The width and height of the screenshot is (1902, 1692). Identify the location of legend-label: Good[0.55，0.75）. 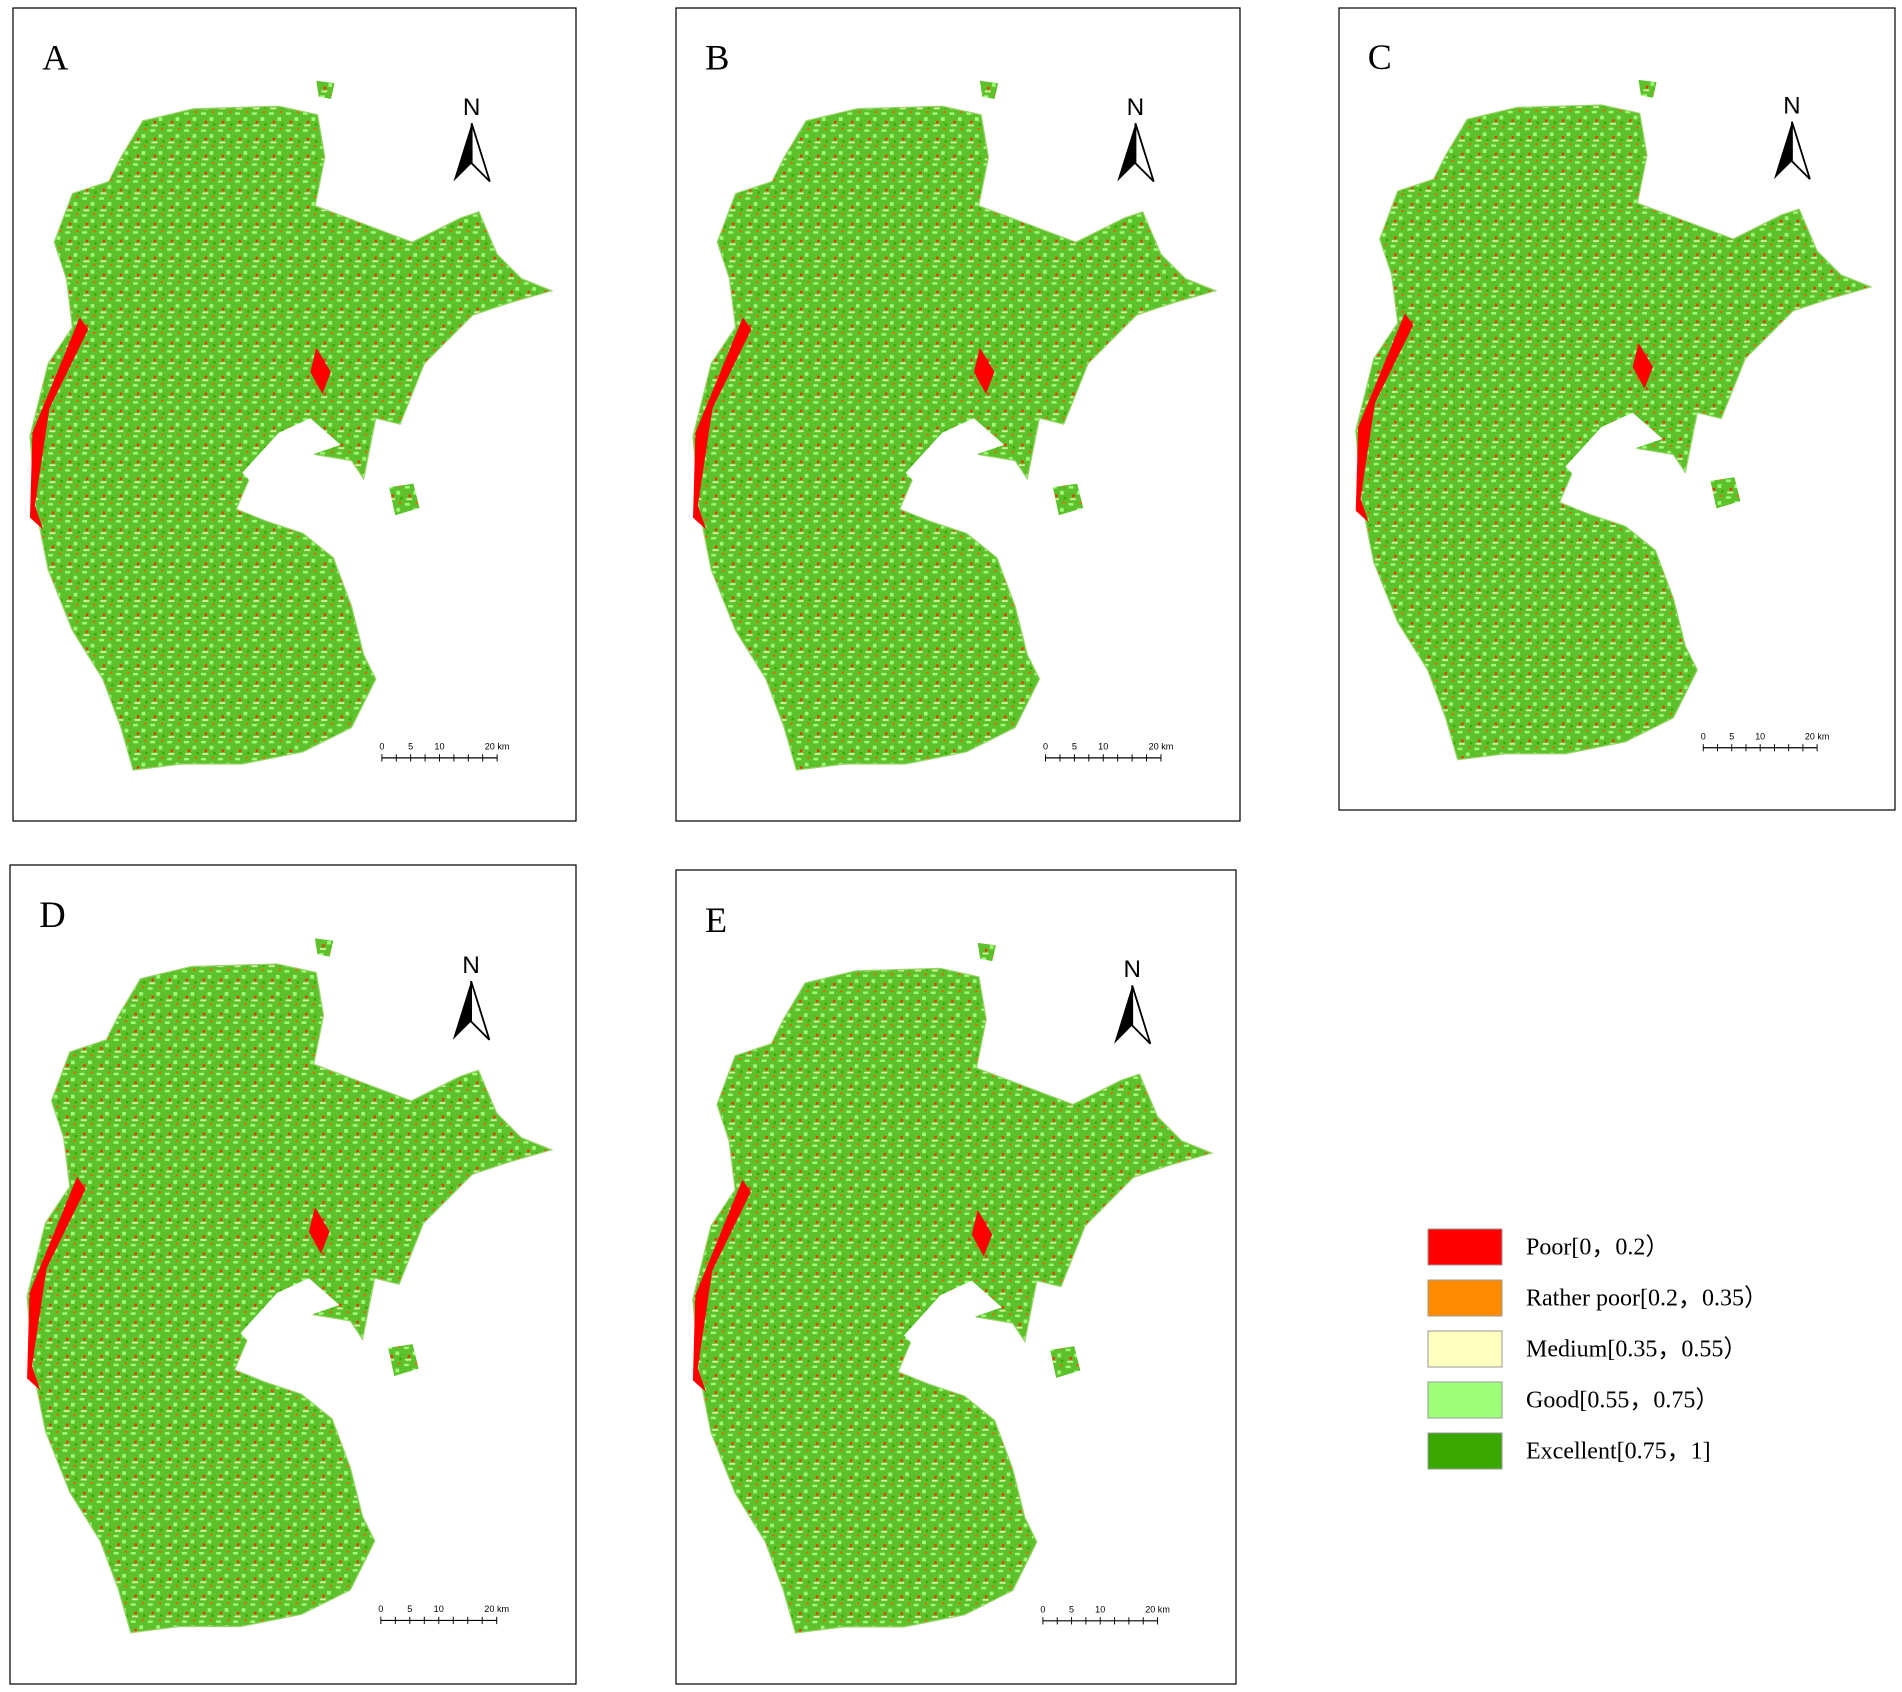
(1622, 1401).